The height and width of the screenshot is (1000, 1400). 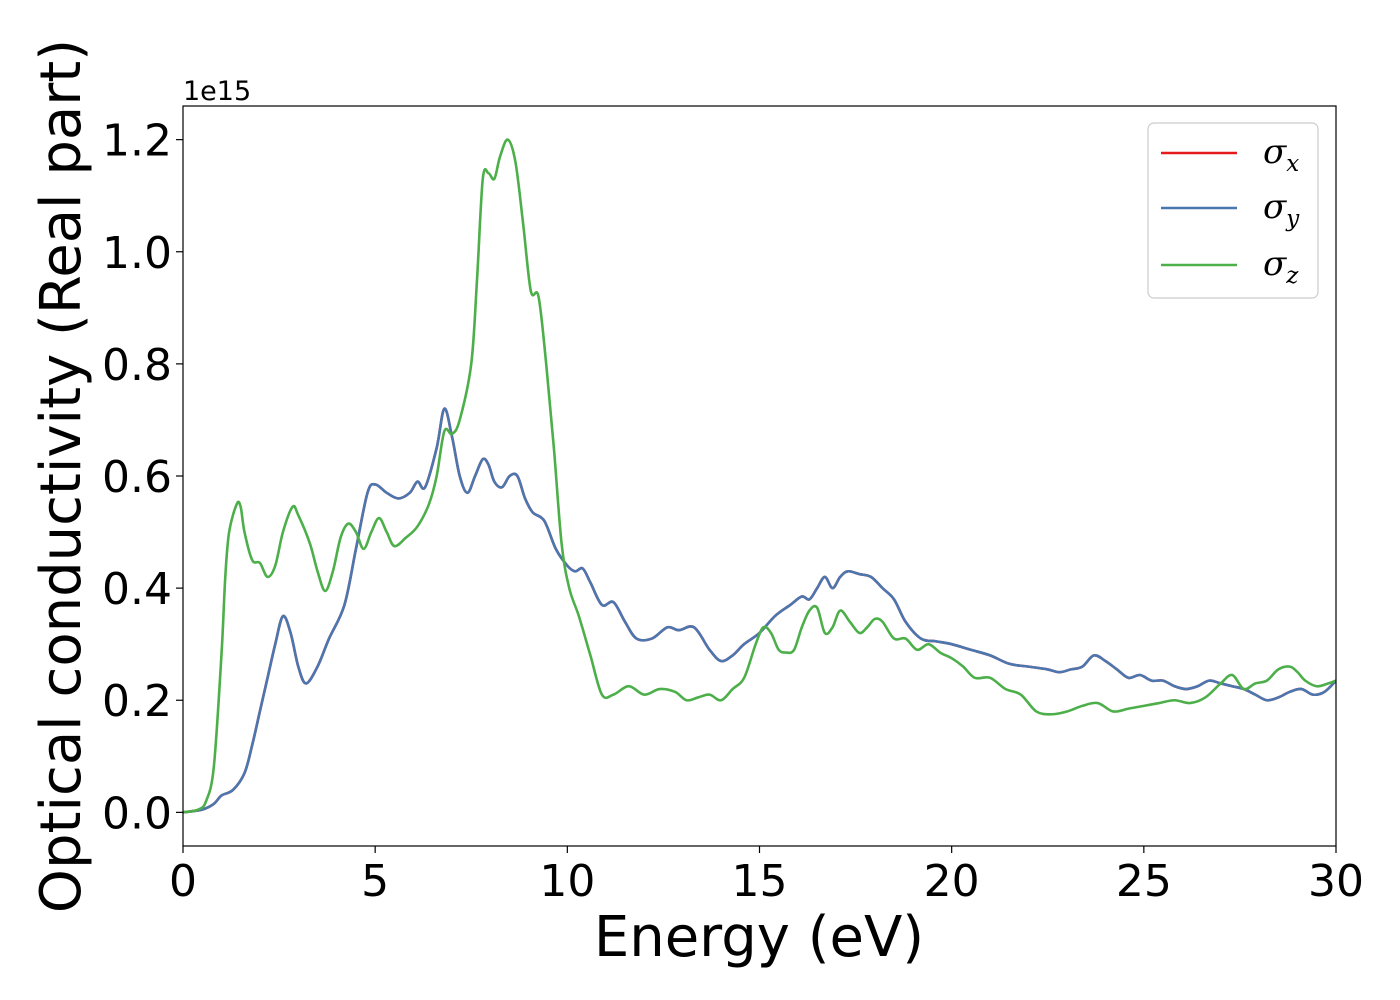 What do you see at coordinates (137, 365) in the screenshot?
I see `y-tick-label: 0.8` at bounding box center [137, 365].